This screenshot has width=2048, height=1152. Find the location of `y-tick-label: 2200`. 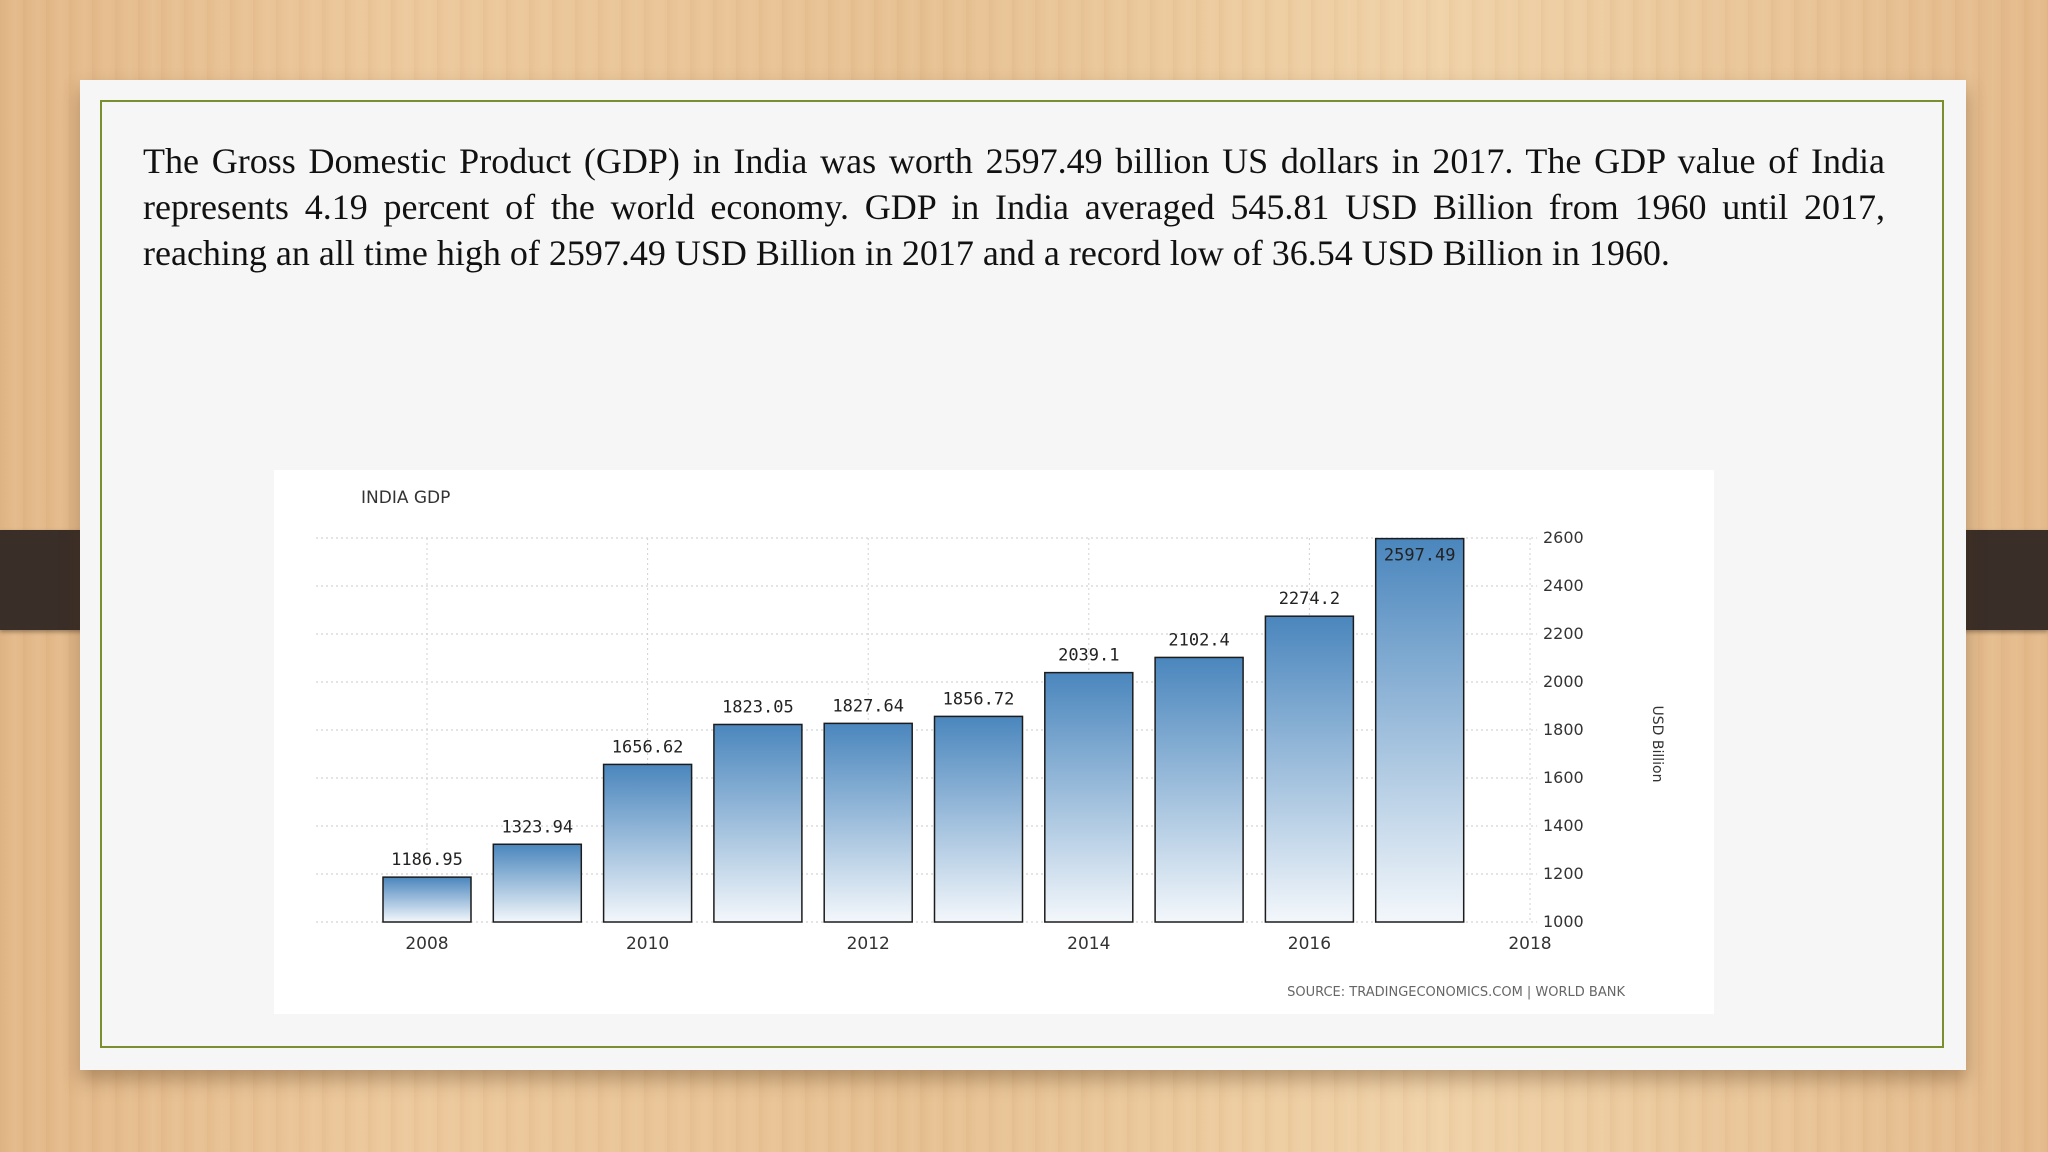

y-tick-label: 2200 is located at coordinates (1563, 633).